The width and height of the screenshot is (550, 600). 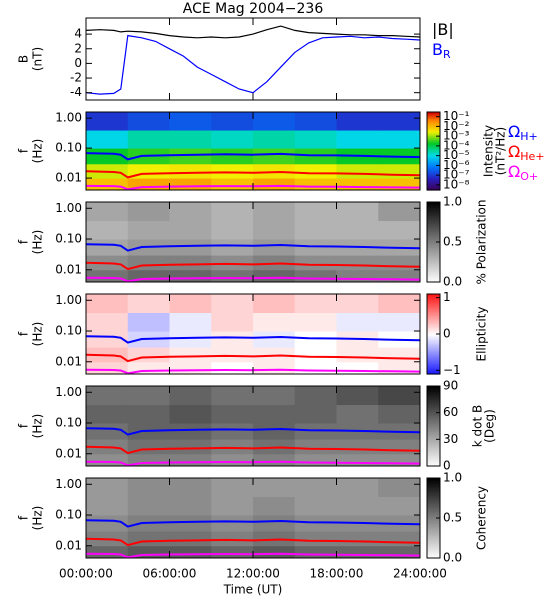 What do you see at coordinates (450, 386) in the screenshot?
I see `colorbar-tick-label: 90` at bounding box center [450, 386].